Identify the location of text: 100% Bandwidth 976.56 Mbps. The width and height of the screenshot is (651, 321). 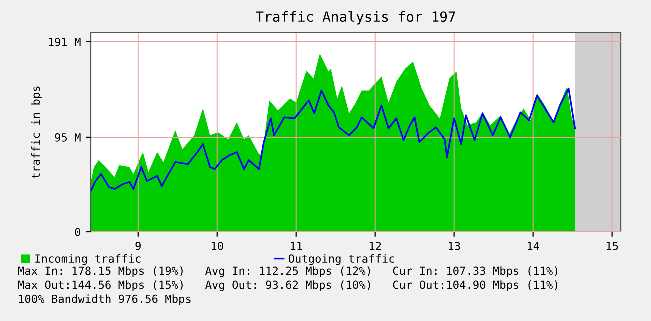
(105, 300).